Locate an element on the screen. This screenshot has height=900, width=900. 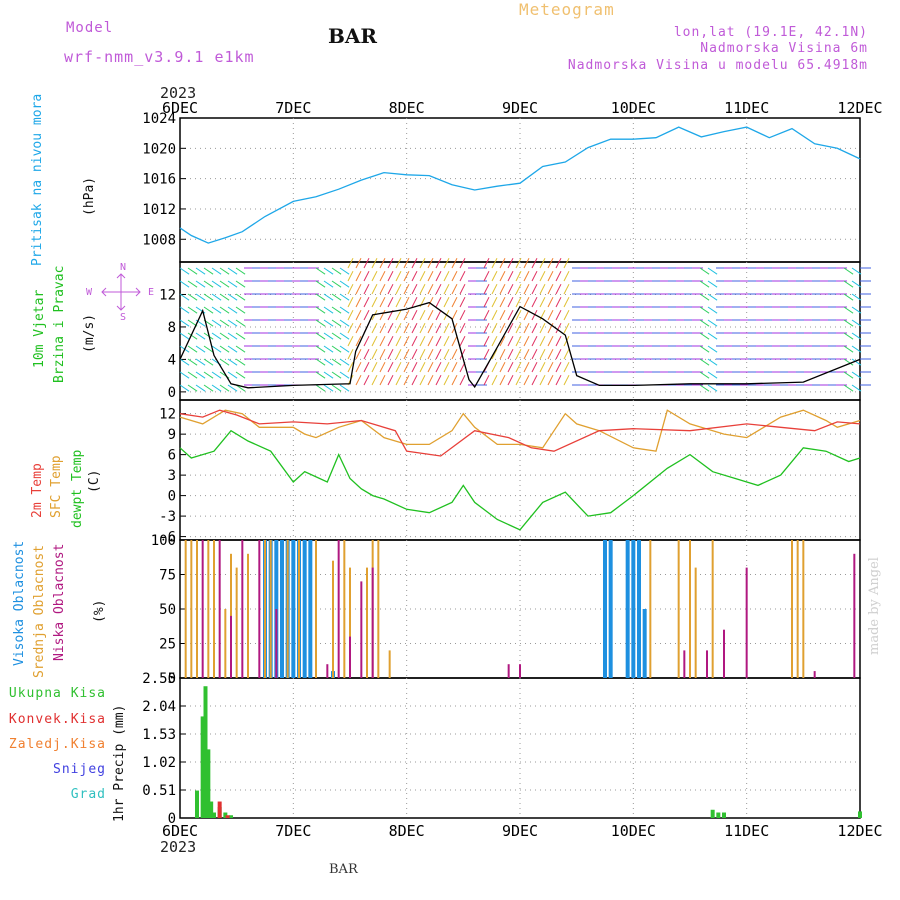
y-tick-label: 50 is located at coordinates (167, 610).